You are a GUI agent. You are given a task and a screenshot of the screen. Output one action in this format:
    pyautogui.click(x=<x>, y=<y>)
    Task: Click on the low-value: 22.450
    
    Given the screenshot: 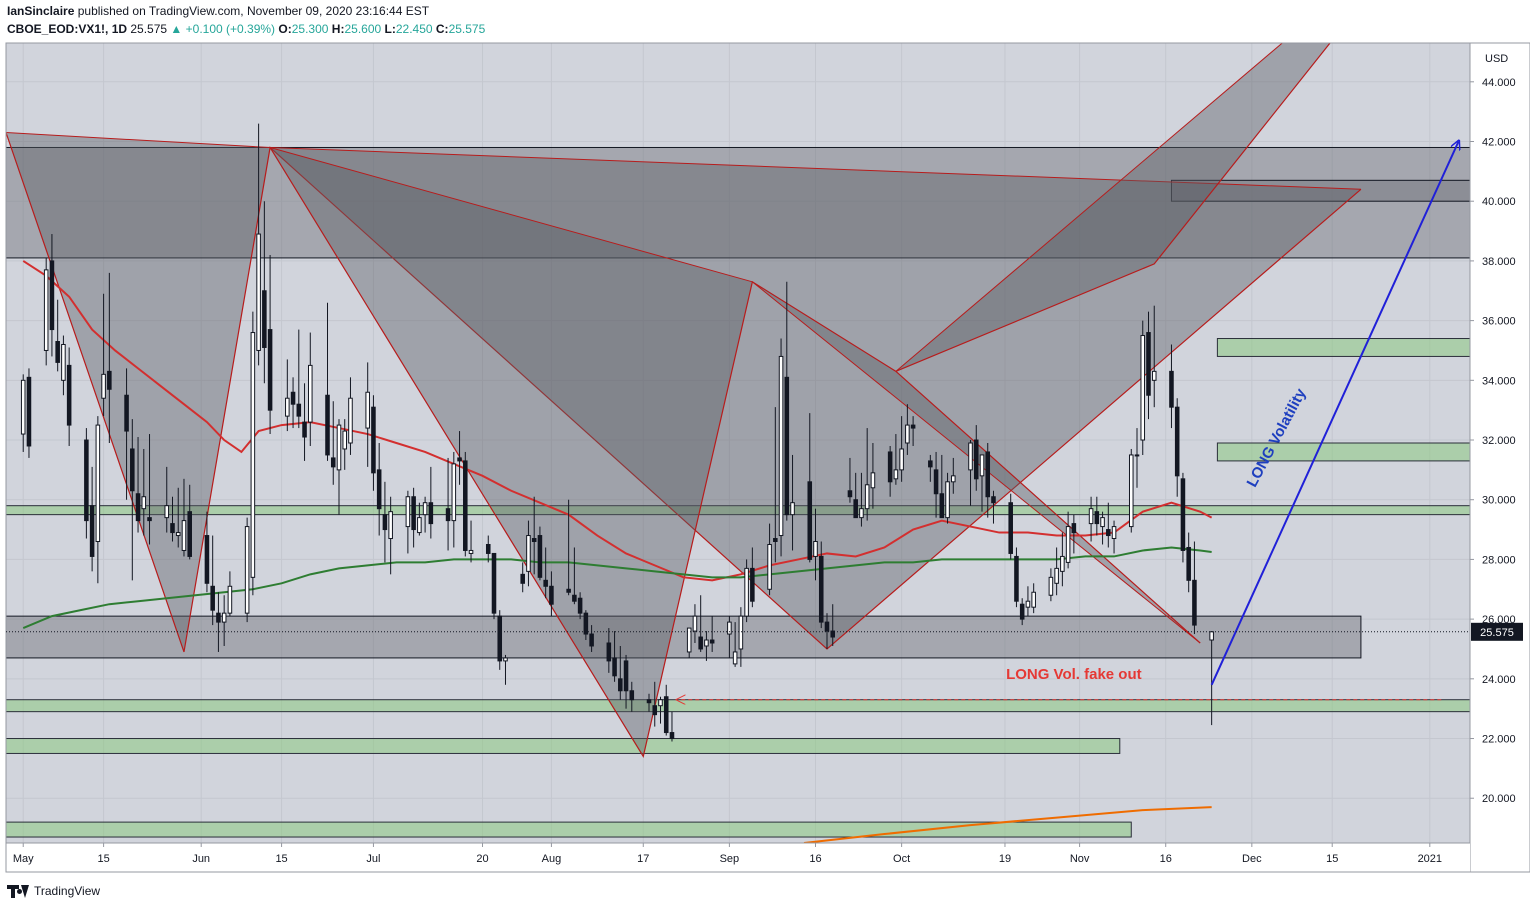 What is the action you would take?
    pyautogui.click(x=414, y=29)
    